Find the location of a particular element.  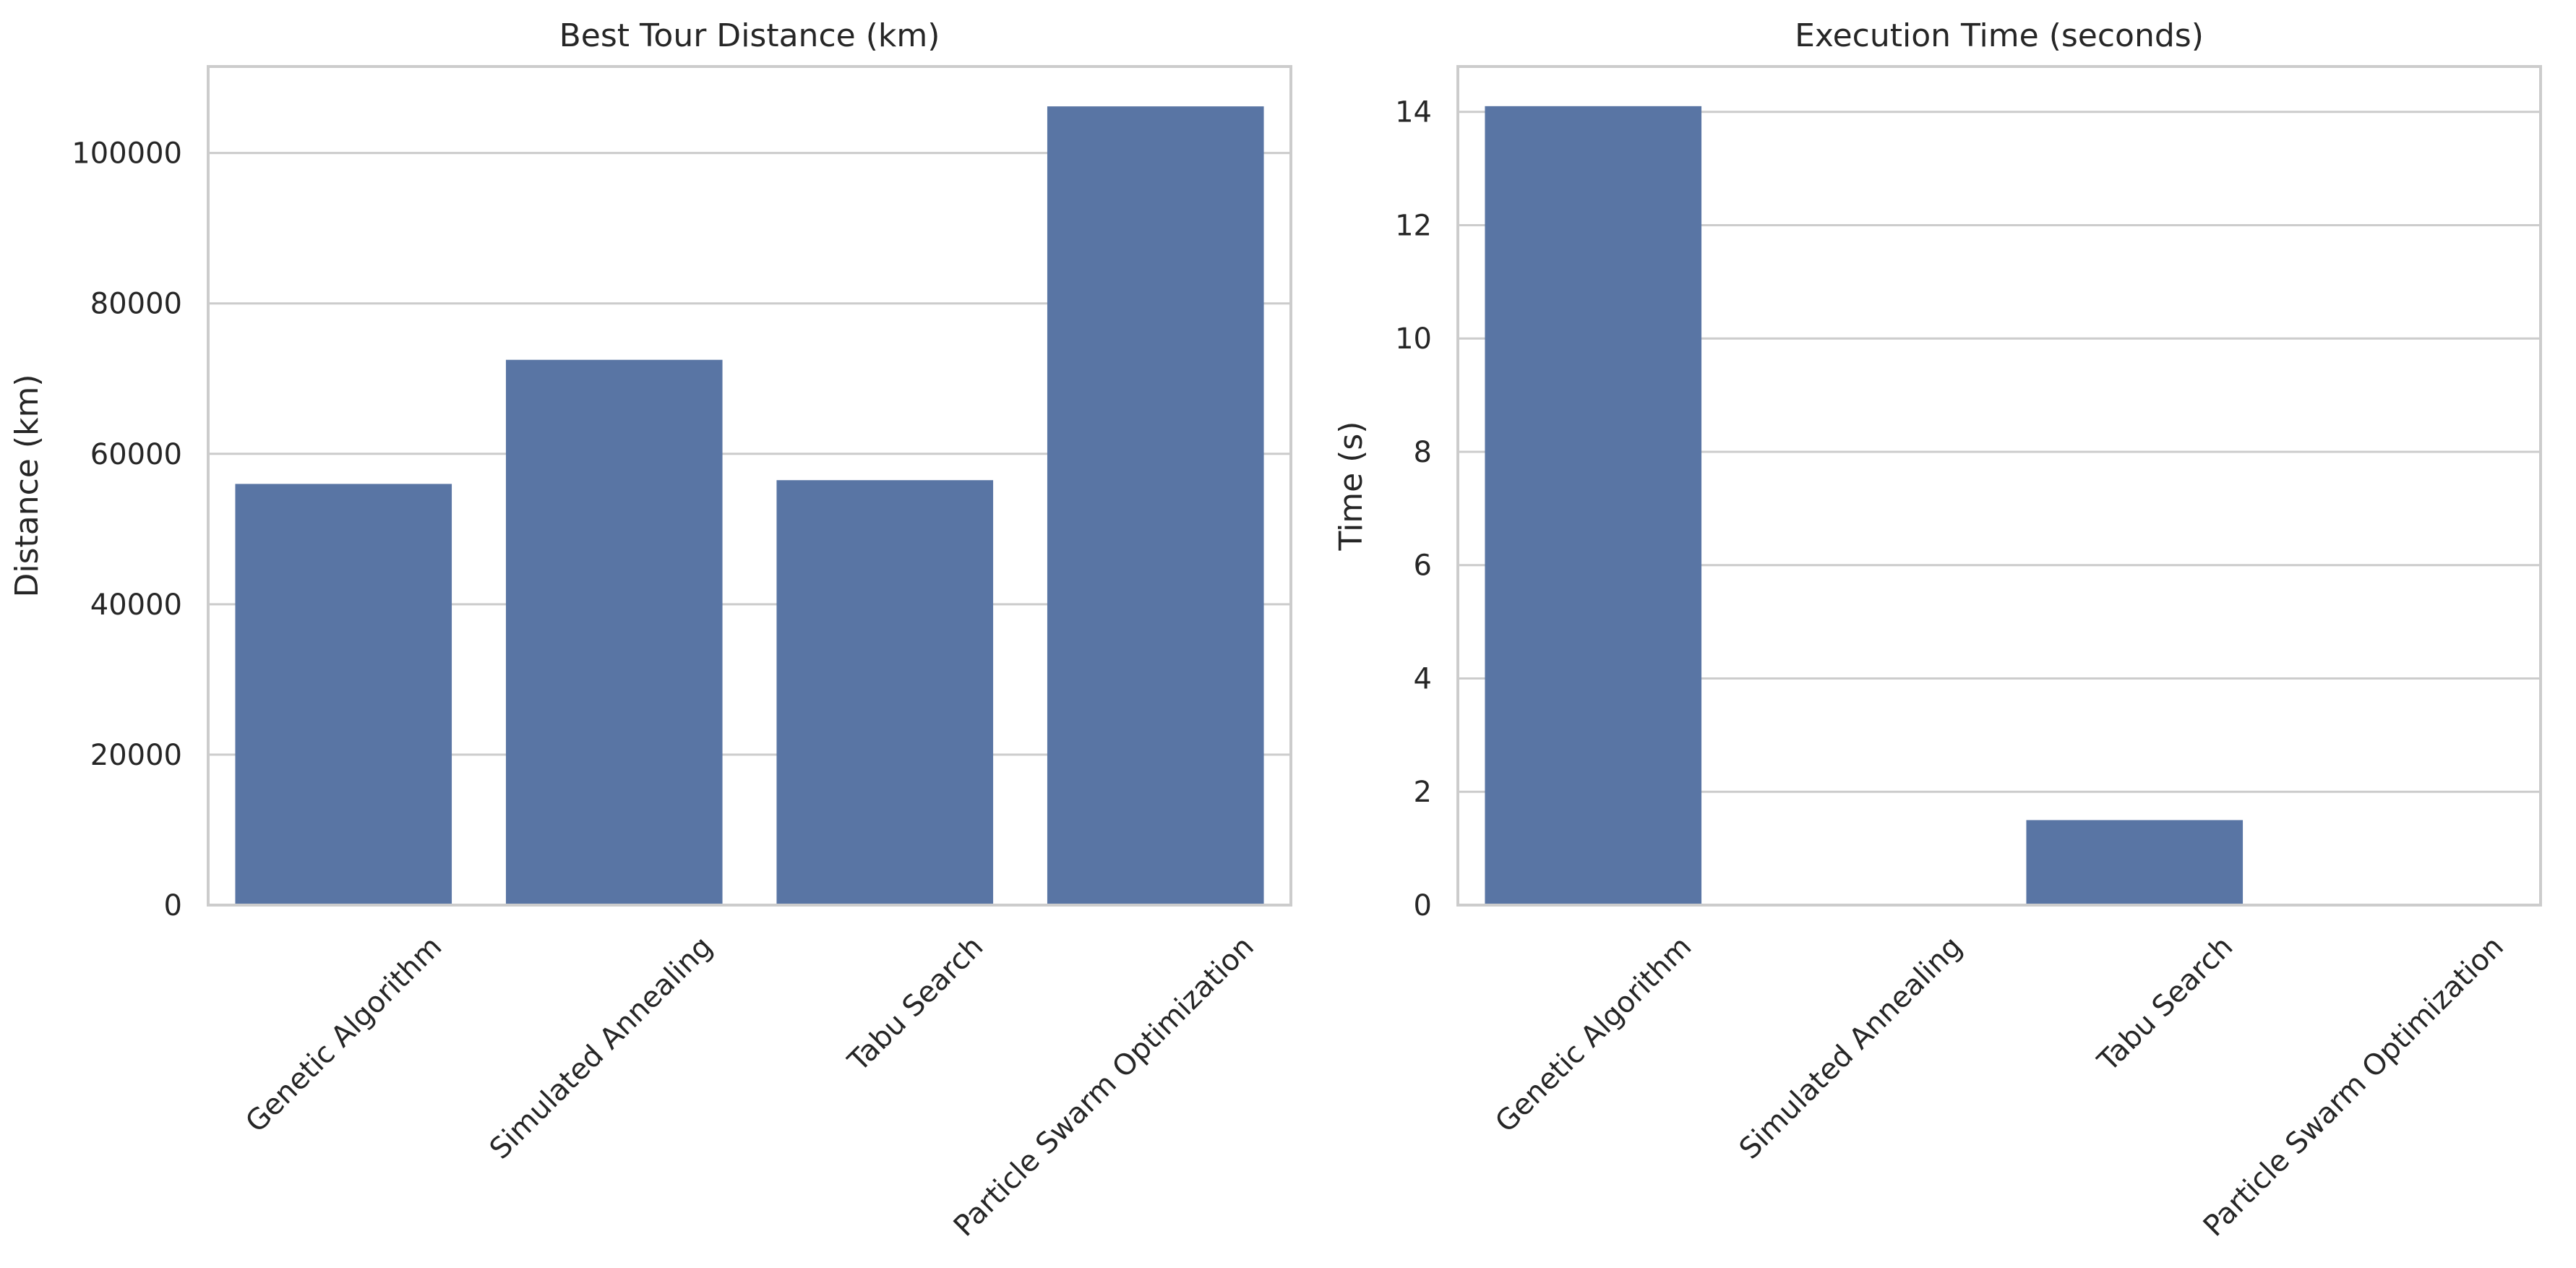

y-tick-label: 10 is located at coordinates (1414, 339).